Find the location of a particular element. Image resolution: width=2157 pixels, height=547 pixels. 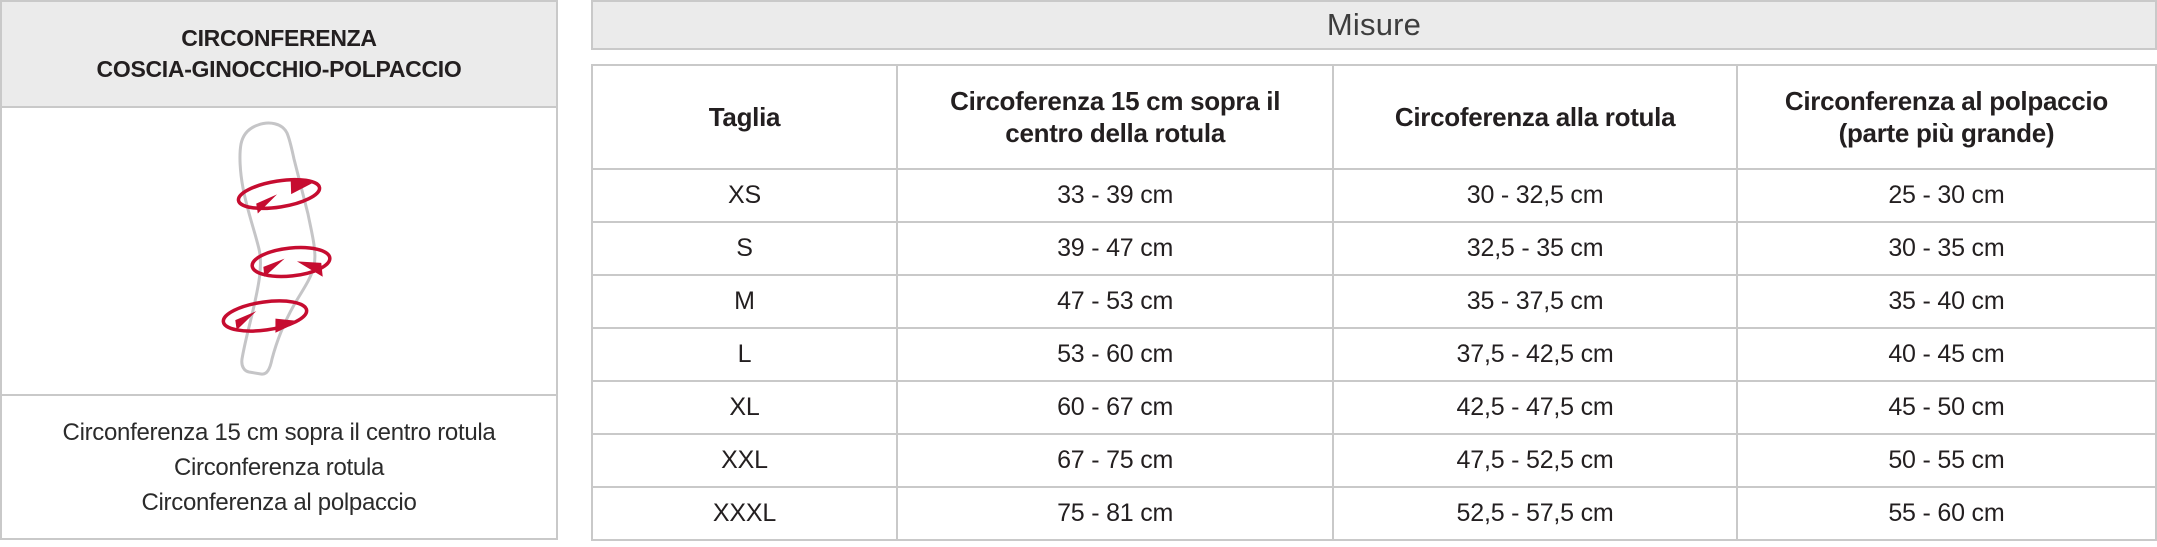

measure-cell: 75 - 81 cm is located at coordinates (1115, 513).